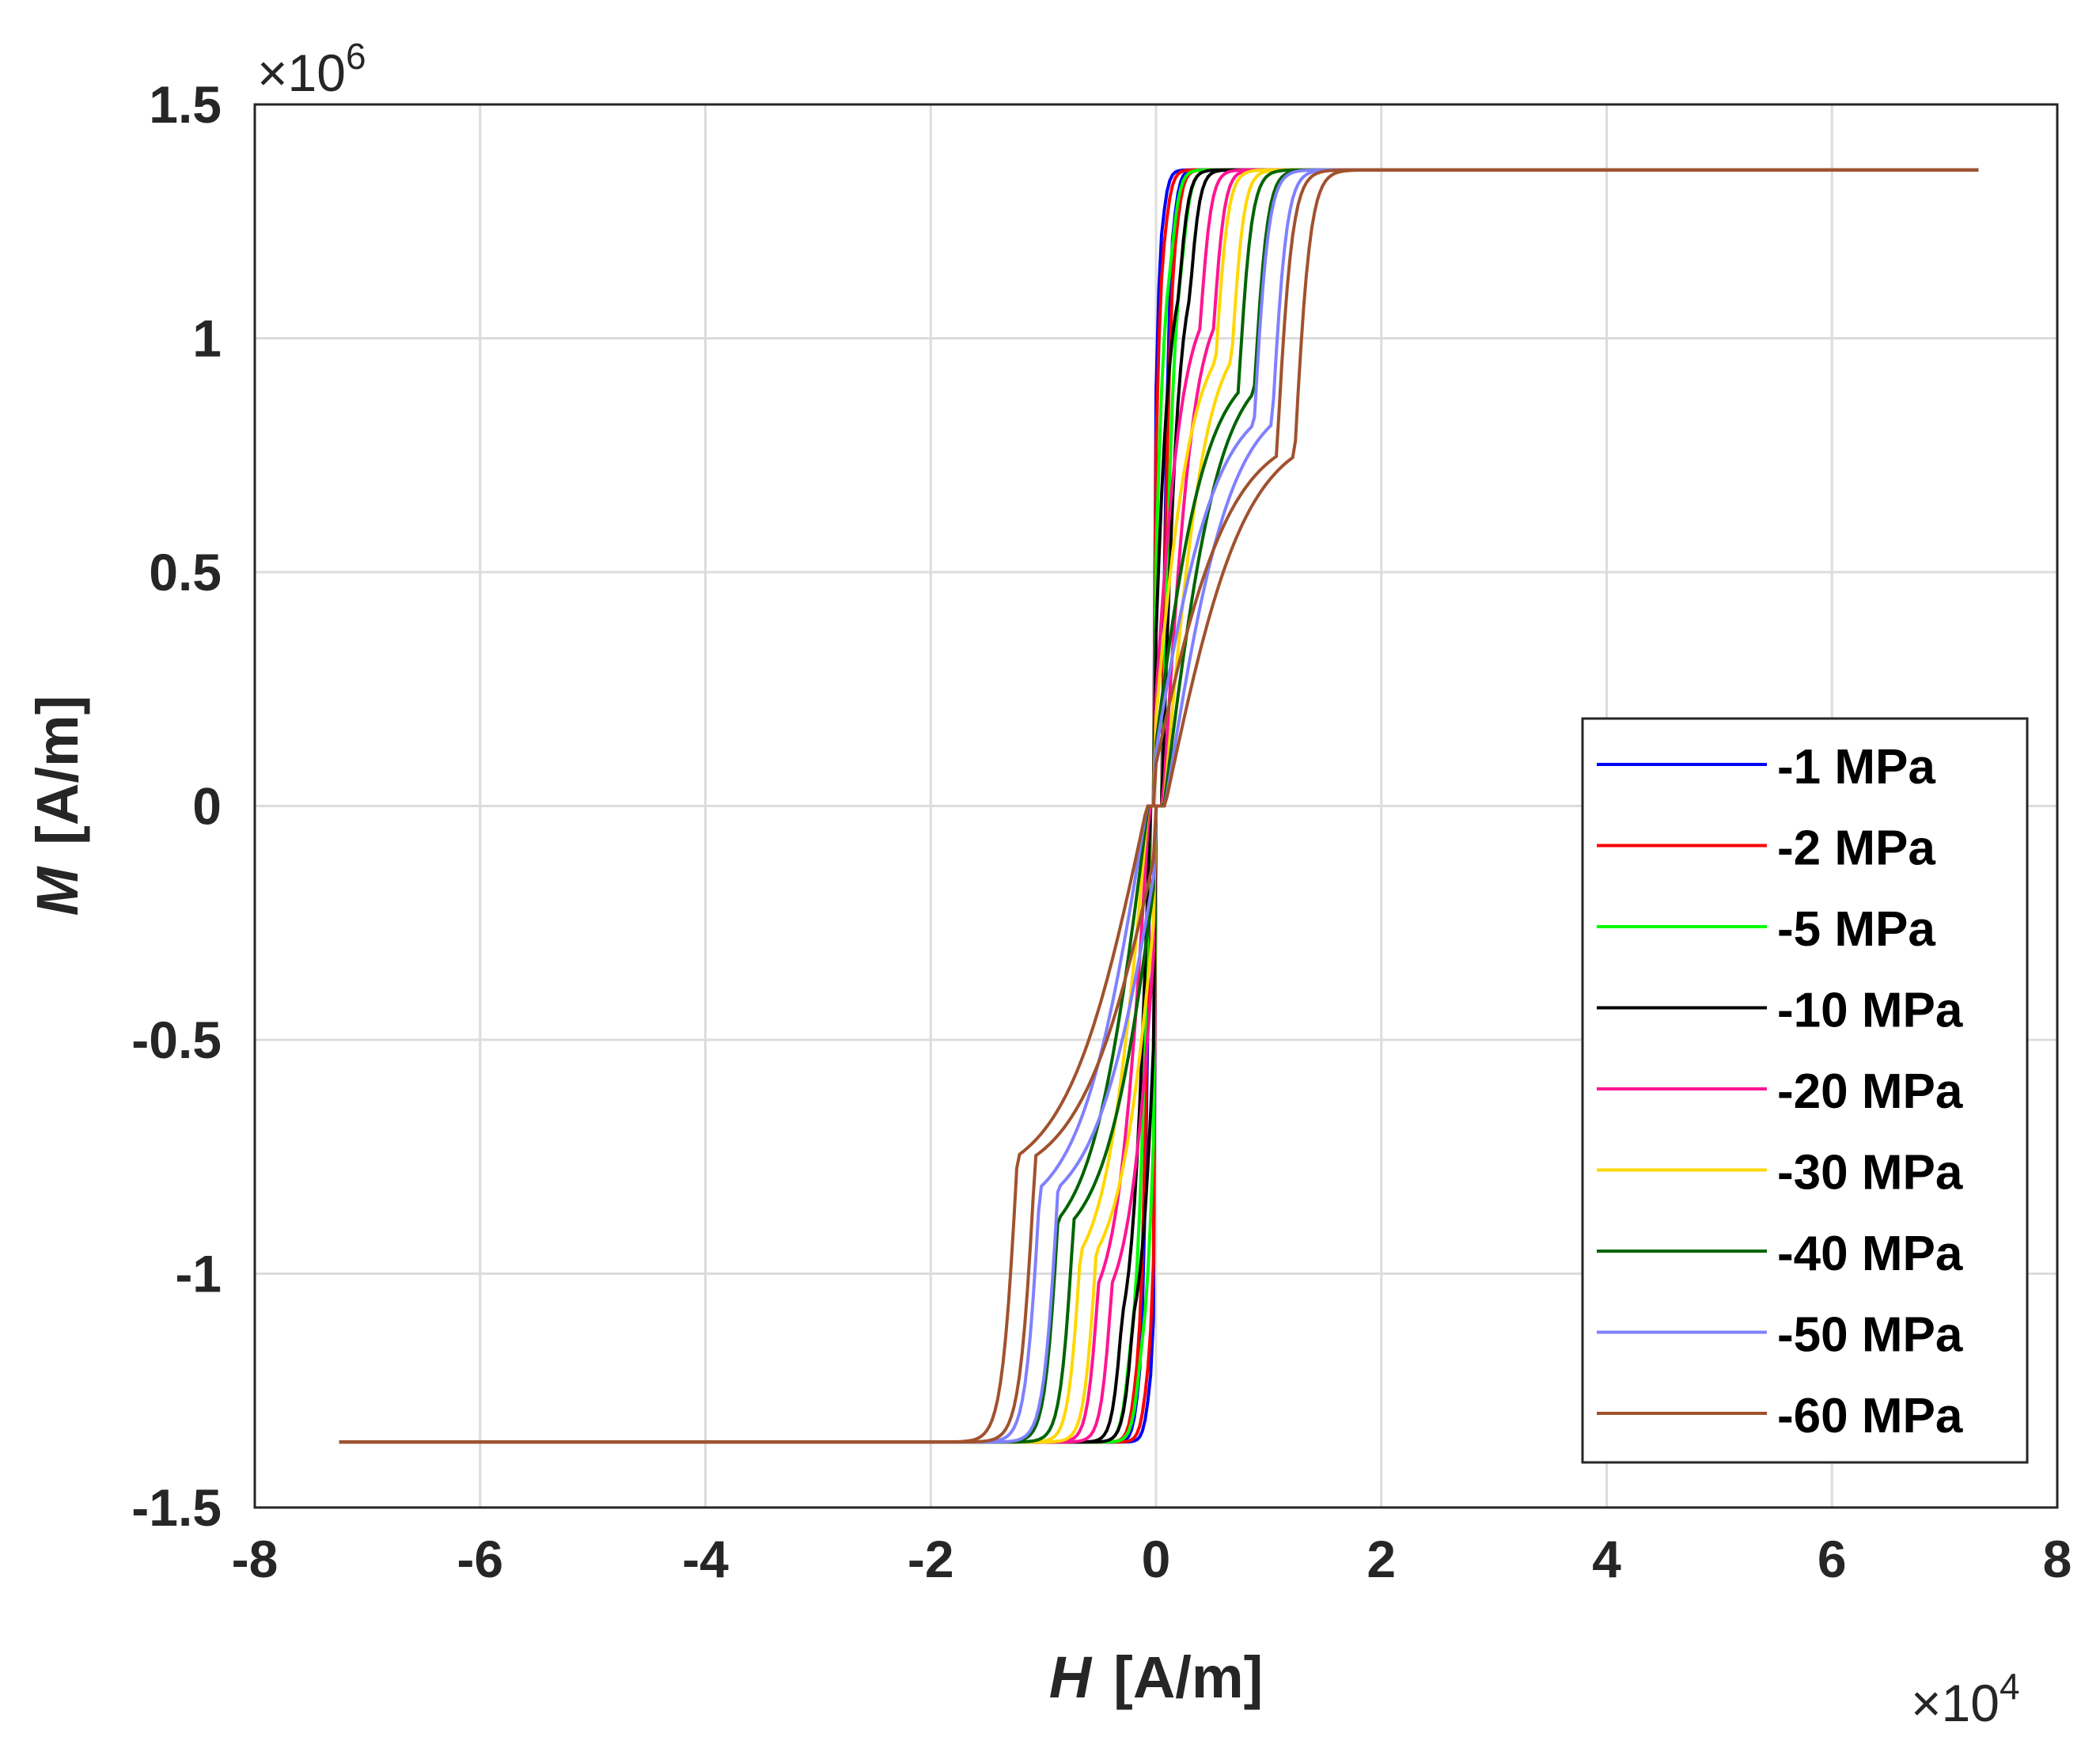  What do you see at coordinates (1156, 1559) in the screenshot?
I see `x-tick-label: 0` at bounding box center [1156, 1559].